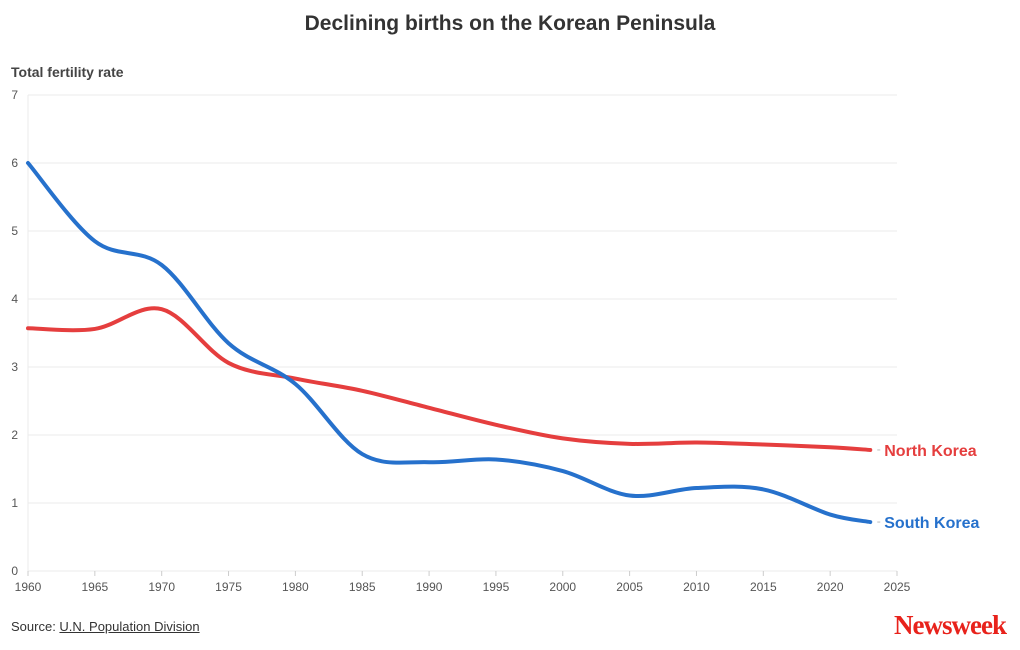 The image size is (1020, 650). I want to click on y-tick-label: 3, so click(14, 367).